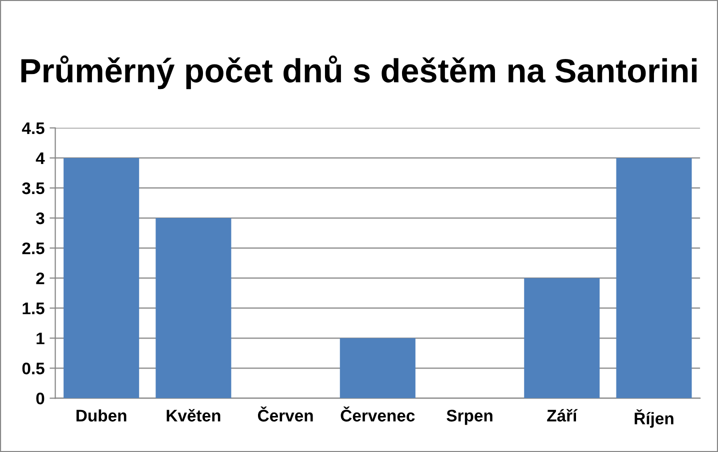  Describe the element at coordinates (40, 278) in the screenshot. I see `y-tick-label: 2` at that location.